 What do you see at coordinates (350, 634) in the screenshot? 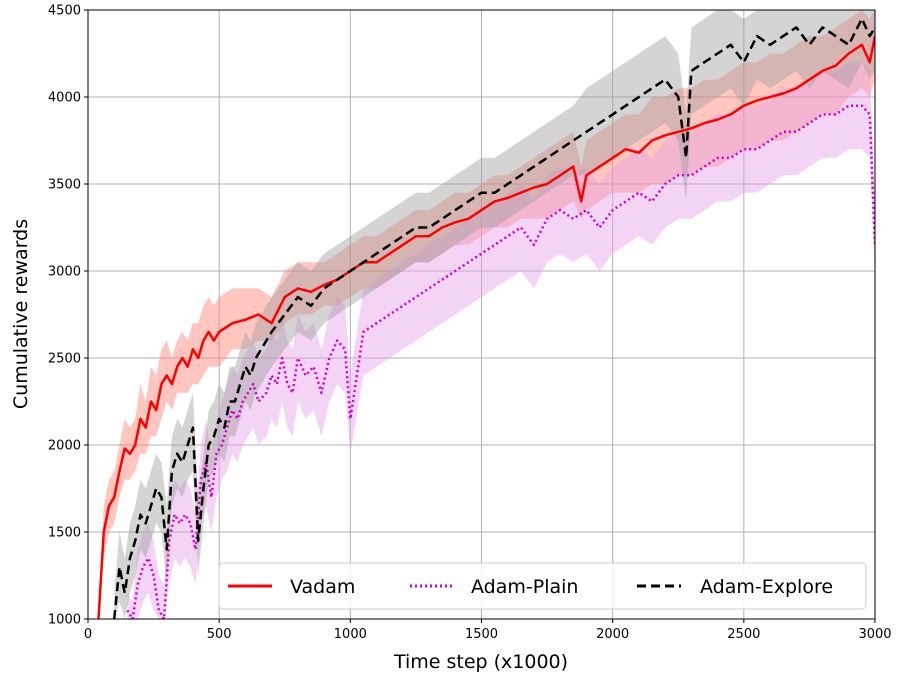
I see `x-tick-label: 1000` at bounding box center [350, 634].